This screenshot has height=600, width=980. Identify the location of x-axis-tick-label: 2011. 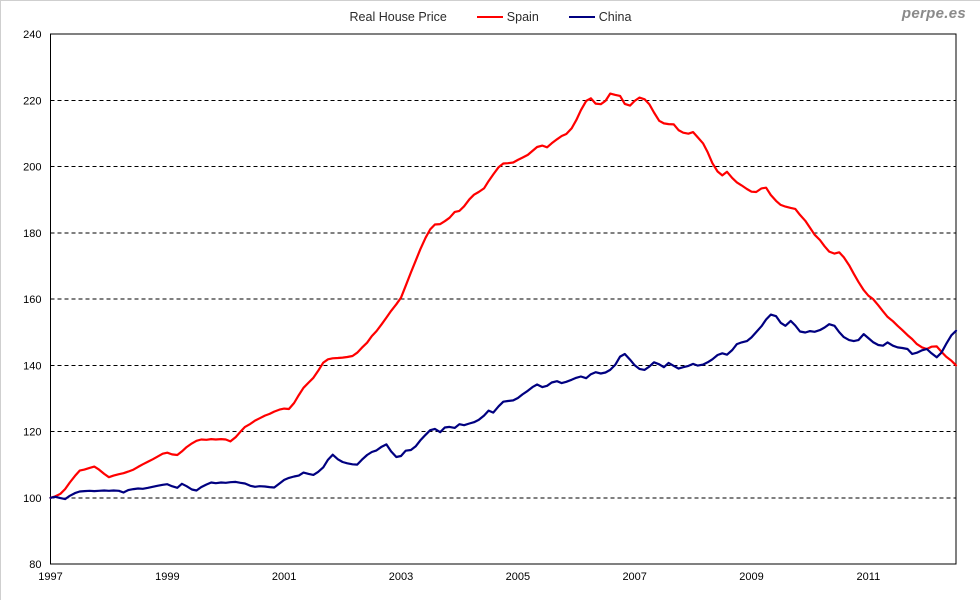
(869, 577).